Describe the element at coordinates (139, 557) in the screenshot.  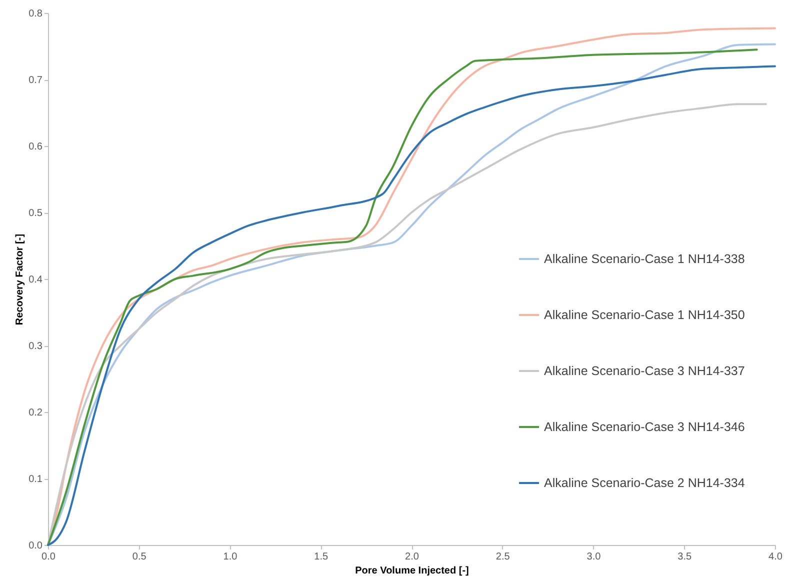
I see `x-tick-label: 0.5` at that location.